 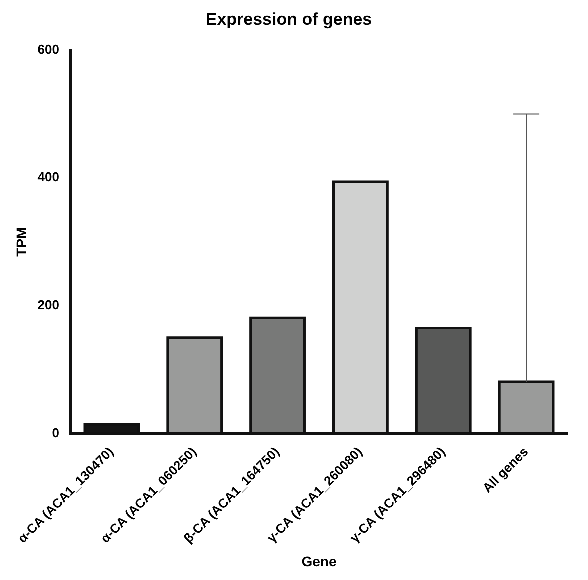 What do you see at coordinates (49, 177) in the screenshot?
I see `y-tick-label: 400` at bounding box center [49, 177].